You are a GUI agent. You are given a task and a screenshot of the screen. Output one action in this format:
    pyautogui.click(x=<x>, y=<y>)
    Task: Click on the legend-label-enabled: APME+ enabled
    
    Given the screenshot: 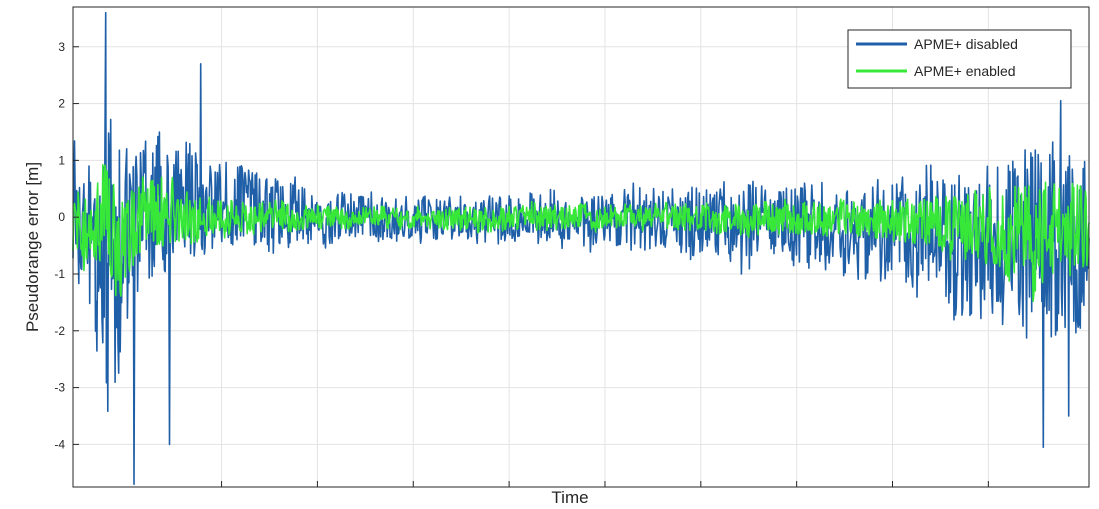 What is the action you would take?
    pyautogui.click(x=965, y=71)
    